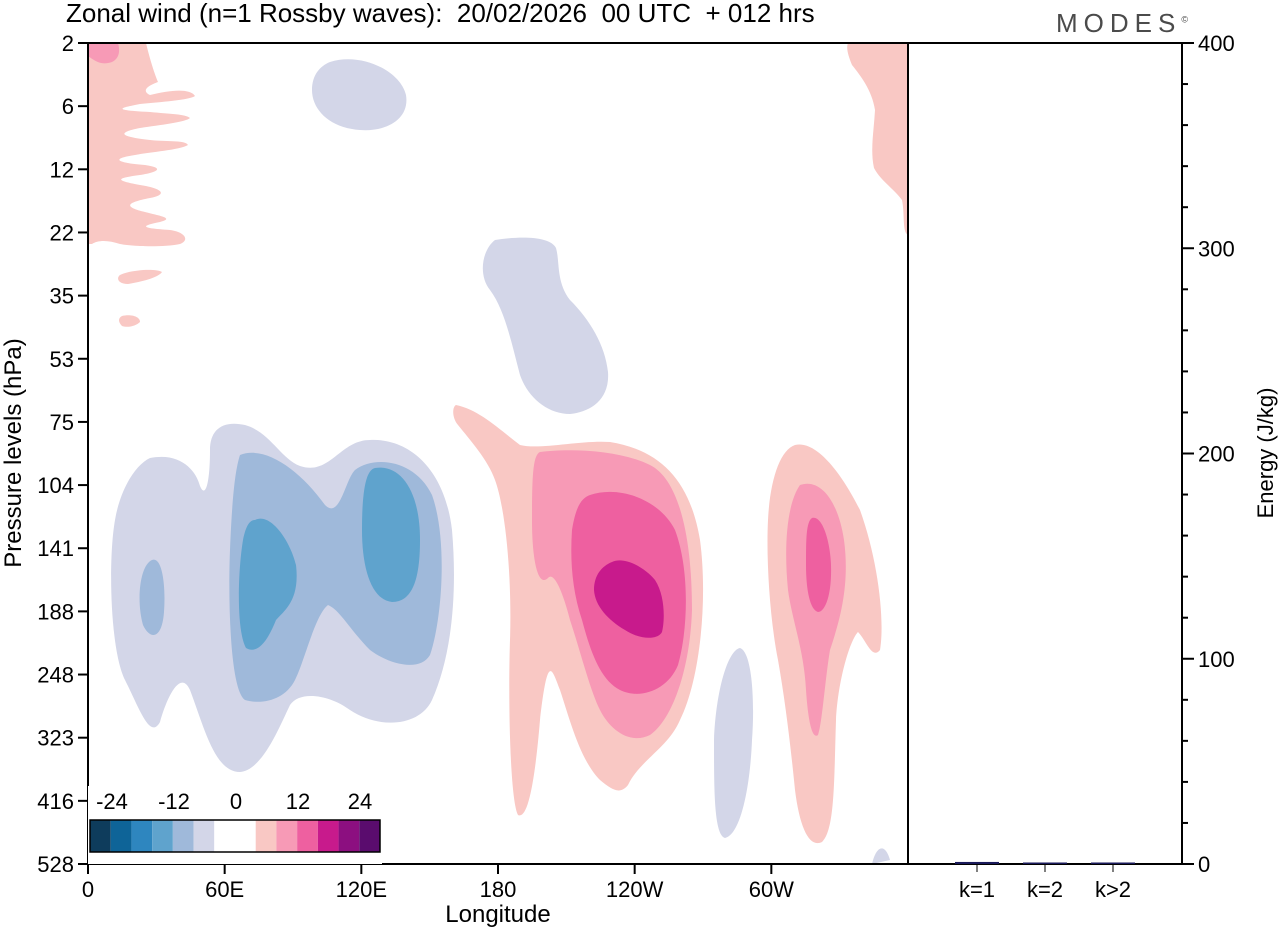 This screenshot has width=1280, height=930. Describe the element at coordinates (1184, 19) in the screenshot. I see `logo-copyright-mark: ©` at that location.